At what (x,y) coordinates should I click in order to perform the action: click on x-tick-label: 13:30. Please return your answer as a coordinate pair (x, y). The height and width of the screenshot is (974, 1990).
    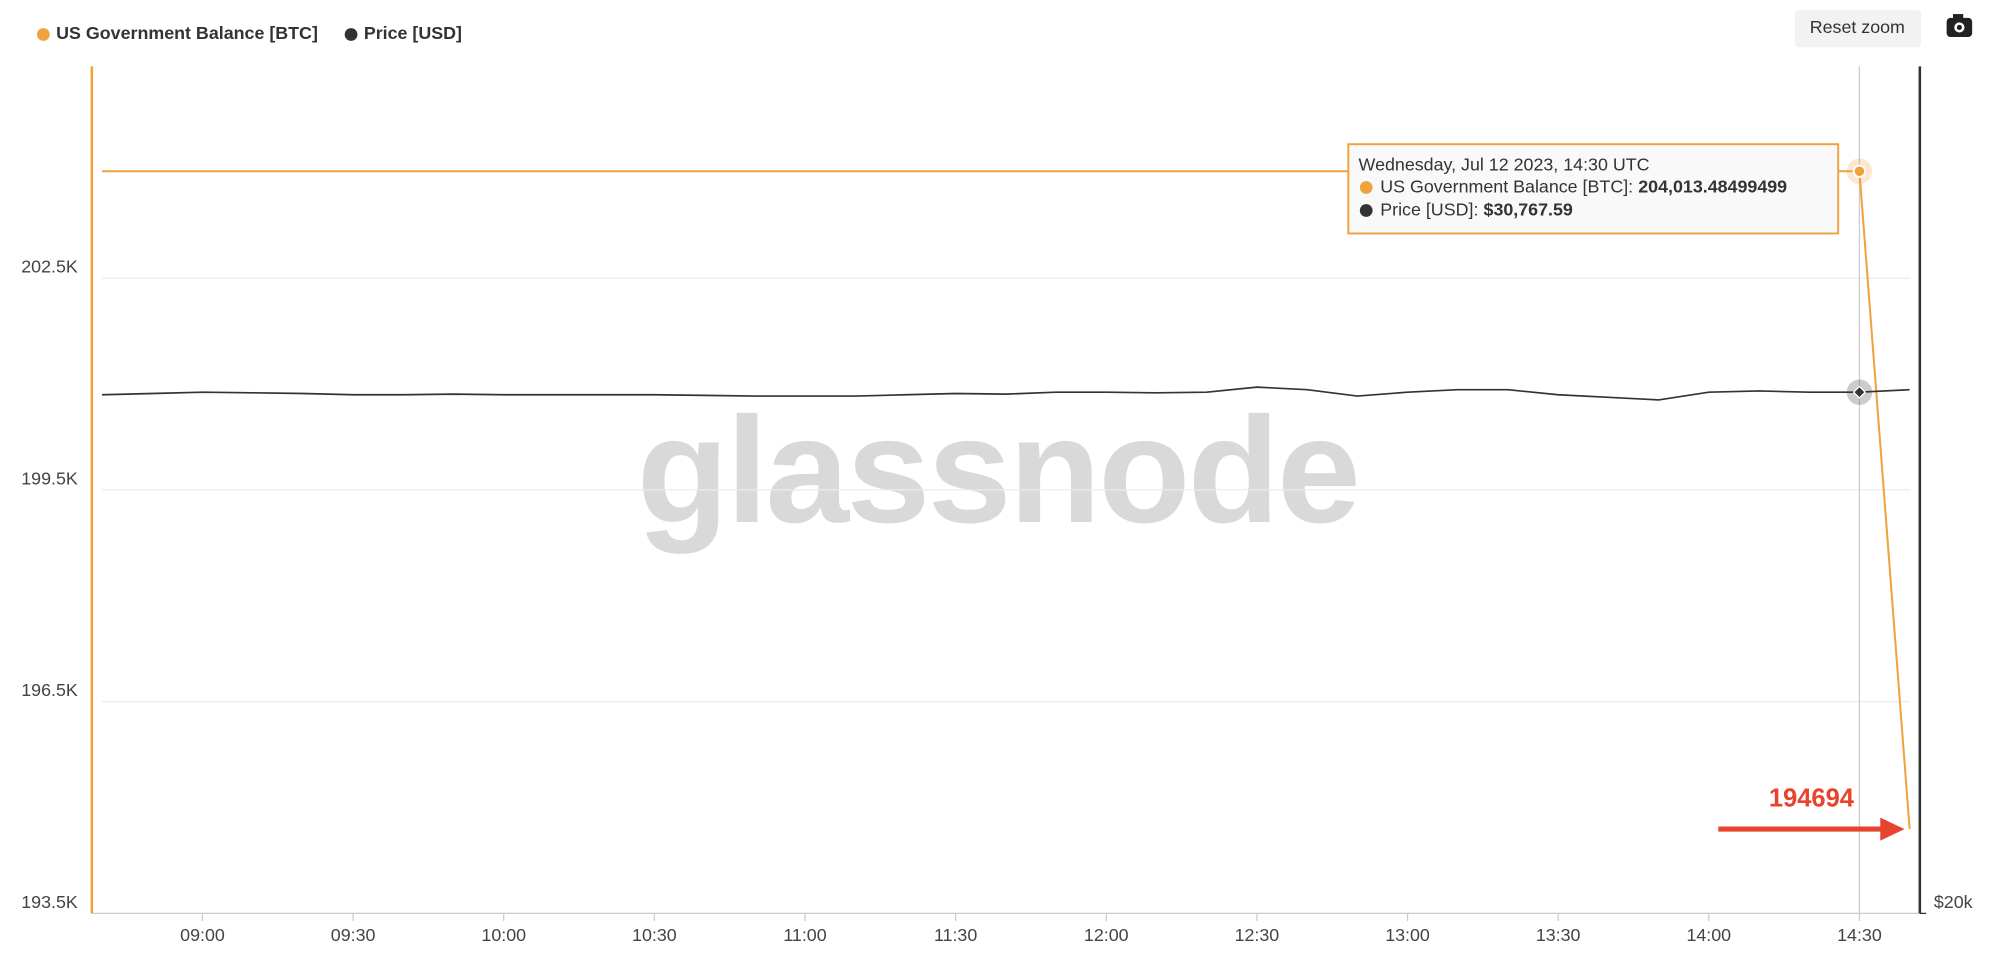
    Looking at the image, I should click on (1558, 935).